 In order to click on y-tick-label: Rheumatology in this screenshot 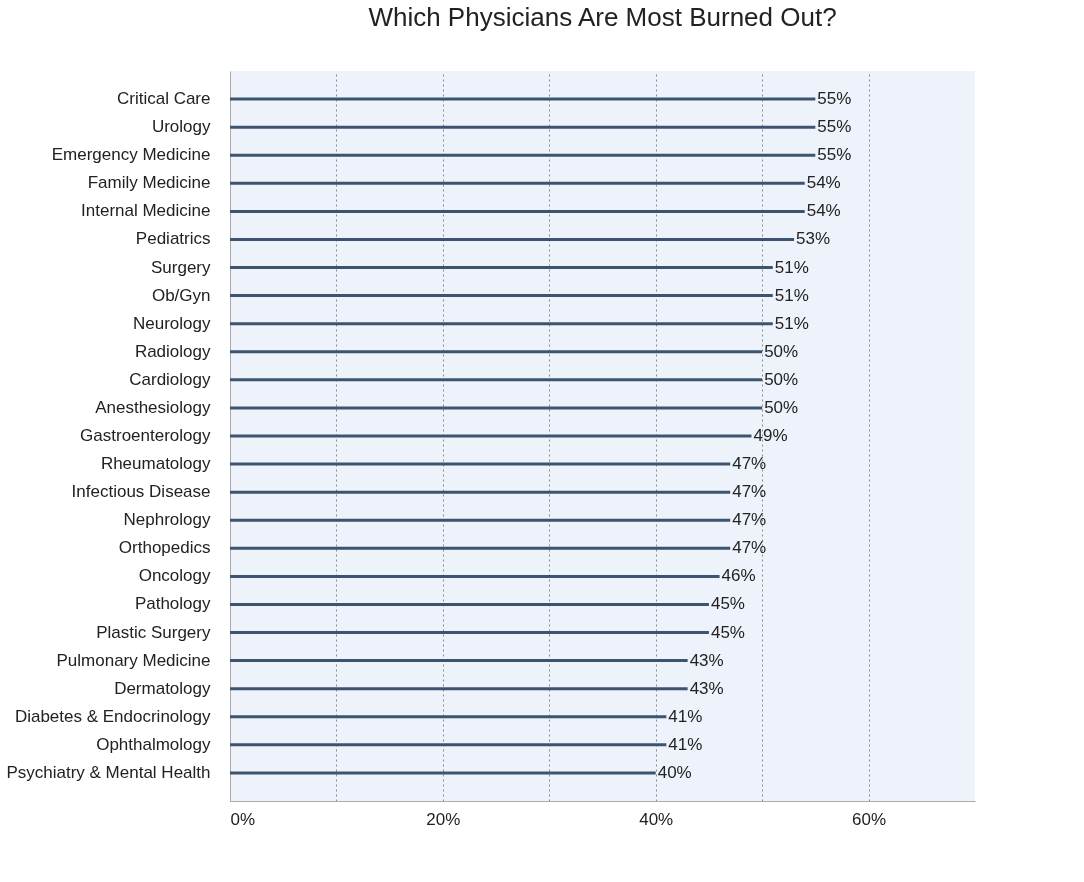, I will do `click(155, 464)`.